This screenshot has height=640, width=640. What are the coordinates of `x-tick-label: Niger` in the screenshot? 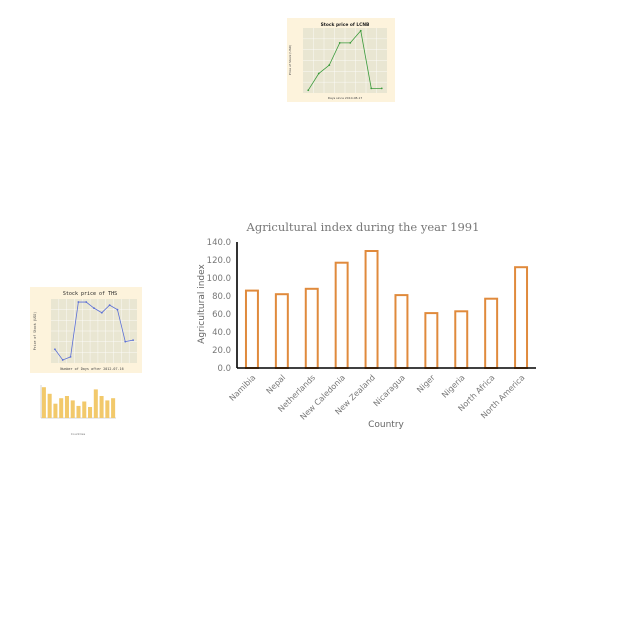 It's located at (426, 384).